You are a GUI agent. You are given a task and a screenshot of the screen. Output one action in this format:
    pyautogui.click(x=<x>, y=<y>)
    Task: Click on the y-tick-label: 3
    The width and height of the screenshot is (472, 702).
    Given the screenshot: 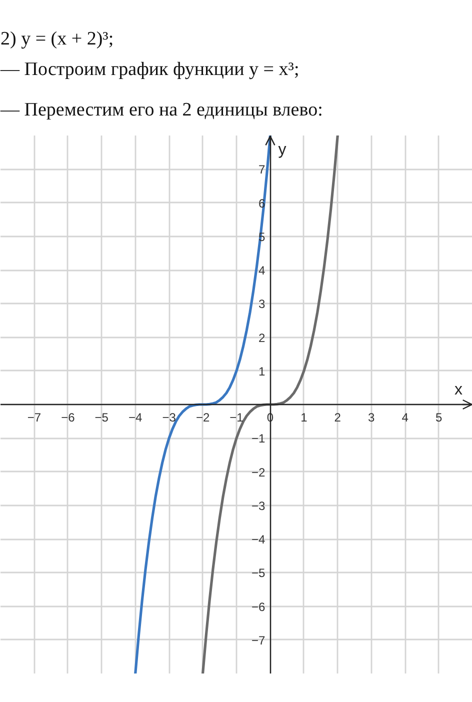 What is the action you would take?
    pyautogui.click(x=262, y=304)
    